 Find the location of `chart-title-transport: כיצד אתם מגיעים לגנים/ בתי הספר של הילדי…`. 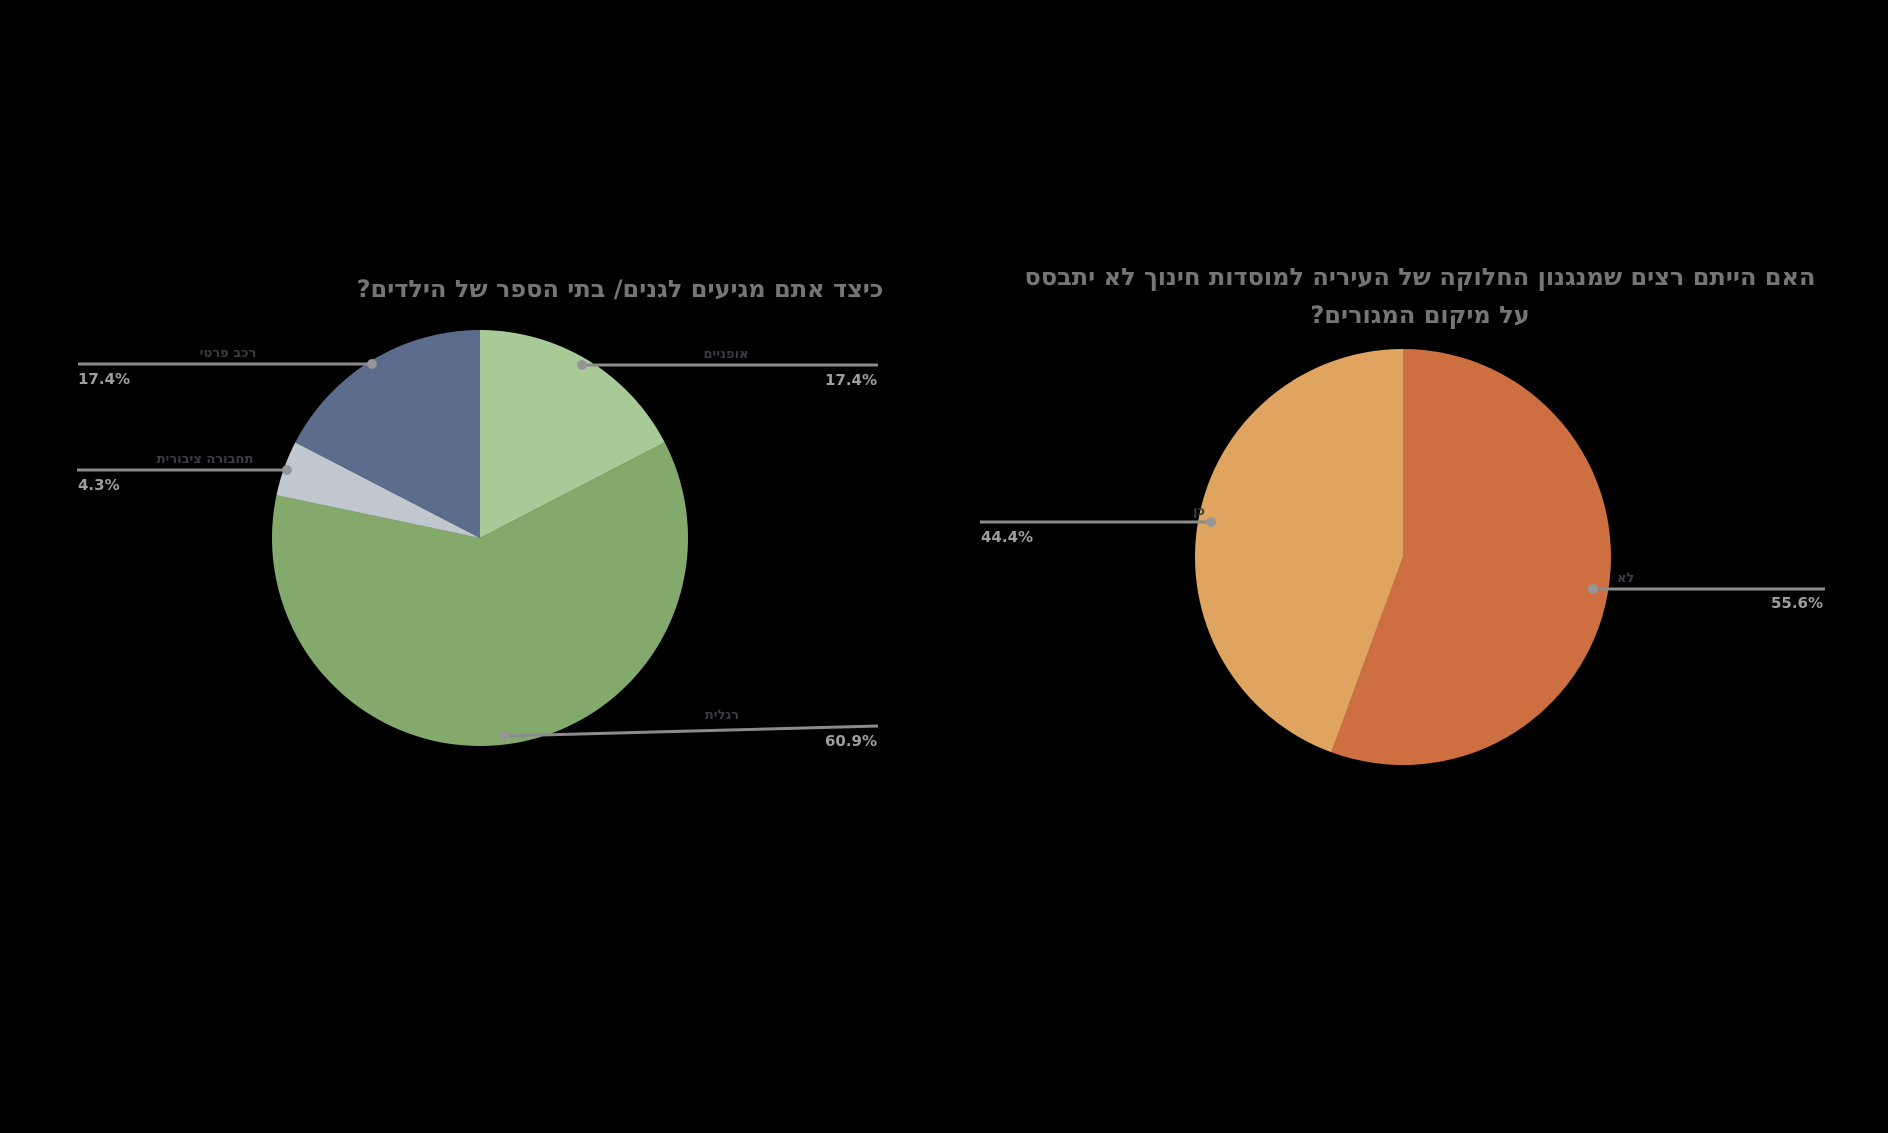

chart-title-transport: כיצד אתם מגיעים לגנים/ בתי הספר של הילדי… is located at coordinates (620, 289).